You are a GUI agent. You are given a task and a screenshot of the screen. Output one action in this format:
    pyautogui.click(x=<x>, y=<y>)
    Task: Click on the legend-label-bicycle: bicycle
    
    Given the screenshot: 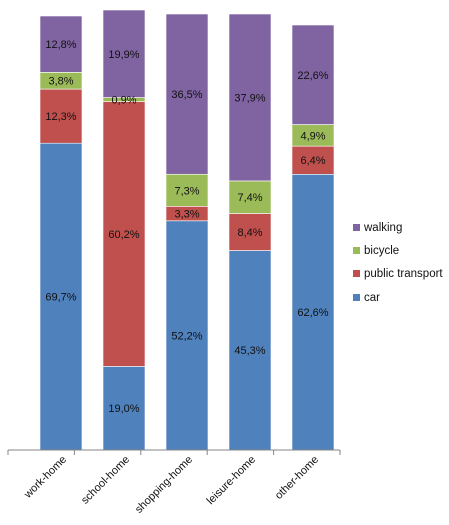 What is the action you would take?
    pyautogui.click(x=381, y=251)
    